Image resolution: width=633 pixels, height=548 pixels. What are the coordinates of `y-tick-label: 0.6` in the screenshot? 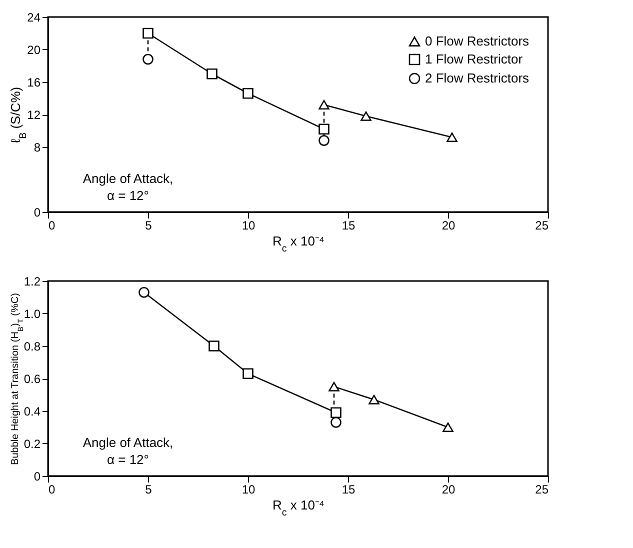 It's located at (32, 379).